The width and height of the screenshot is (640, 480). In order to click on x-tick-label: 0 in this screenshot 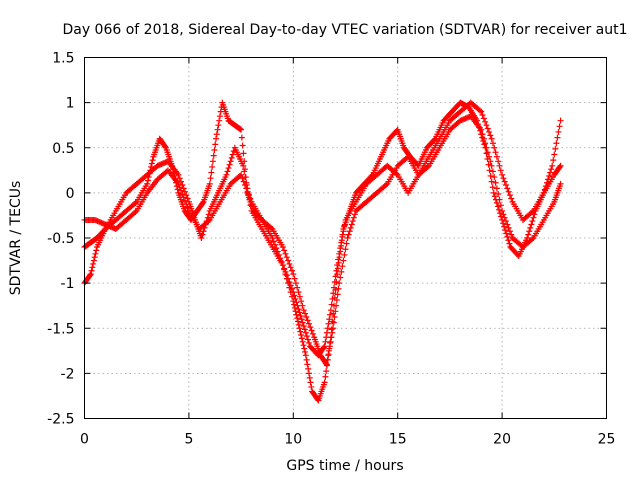, I will do `click(84, 440)`.